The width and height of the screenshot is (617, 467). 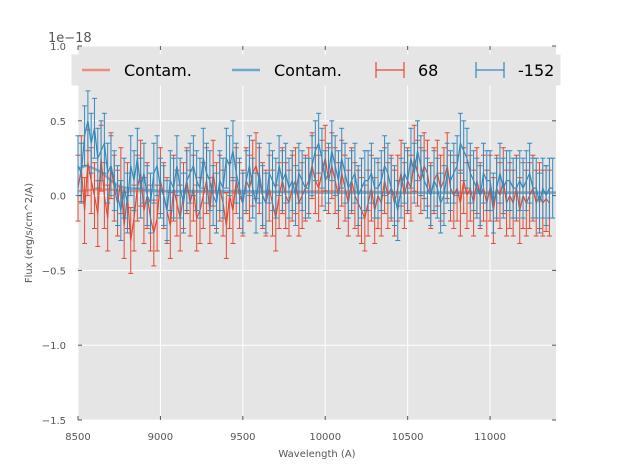 What do you see at coordinates (316, 454) in the screenshot?
I see `x-axis-label: Wavelength (A)` at bounding box center [316, 454].